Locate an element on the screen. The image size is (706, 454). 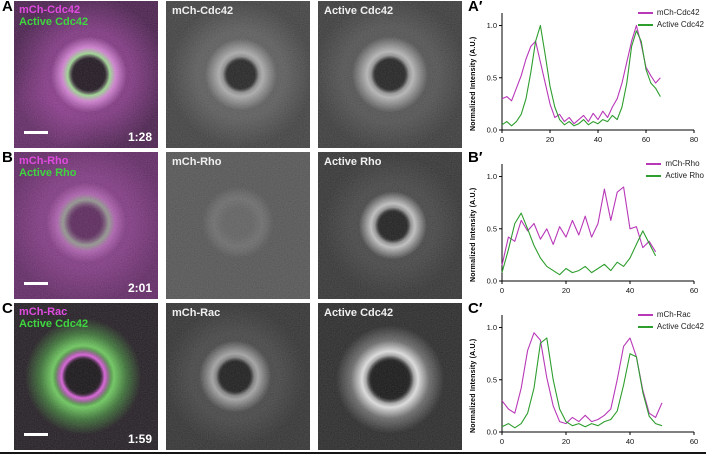
chart-legend: mCh-Rho Active Rho is located at coordinates (675, 169).